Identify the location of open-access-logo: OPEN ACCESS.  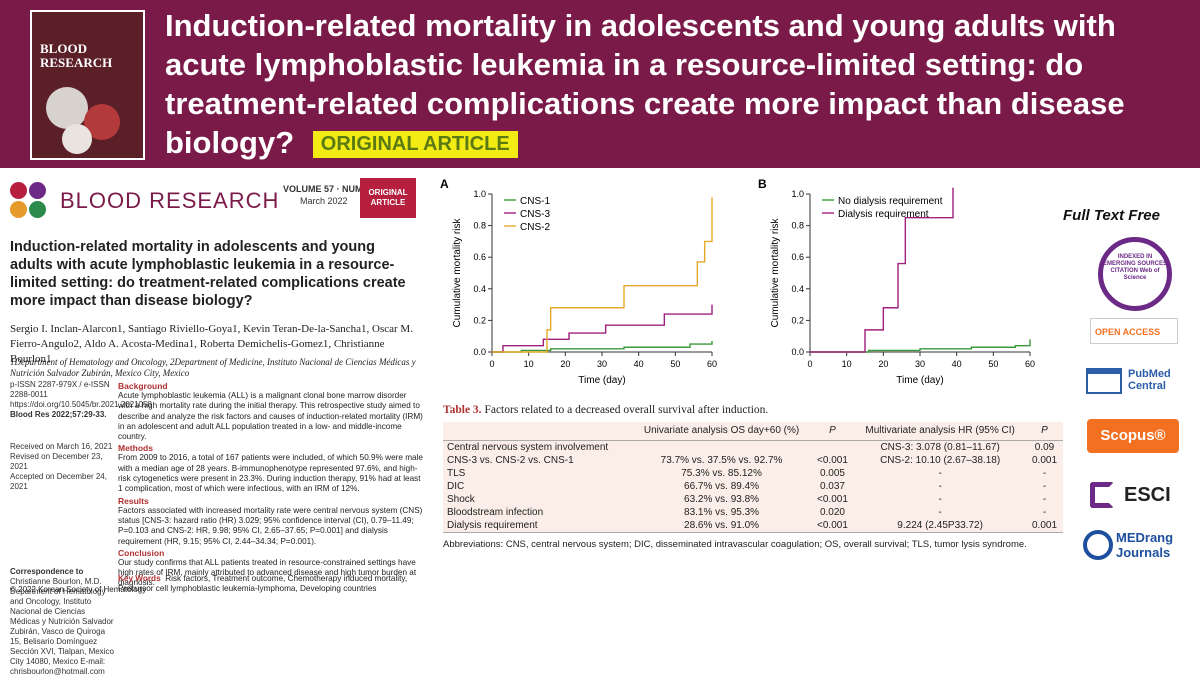
(1134, 331).